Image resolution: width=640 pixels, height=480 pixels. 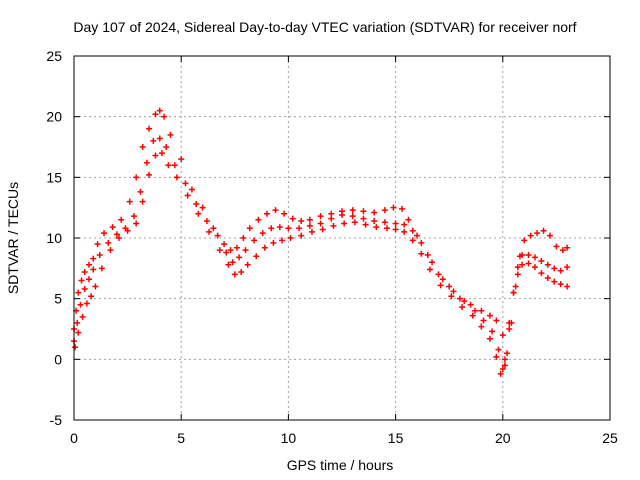 What do you see at coordinates (54, 117) in the screenshot?
I see `y-tick-label: 20` at bounding box center [54, 117].